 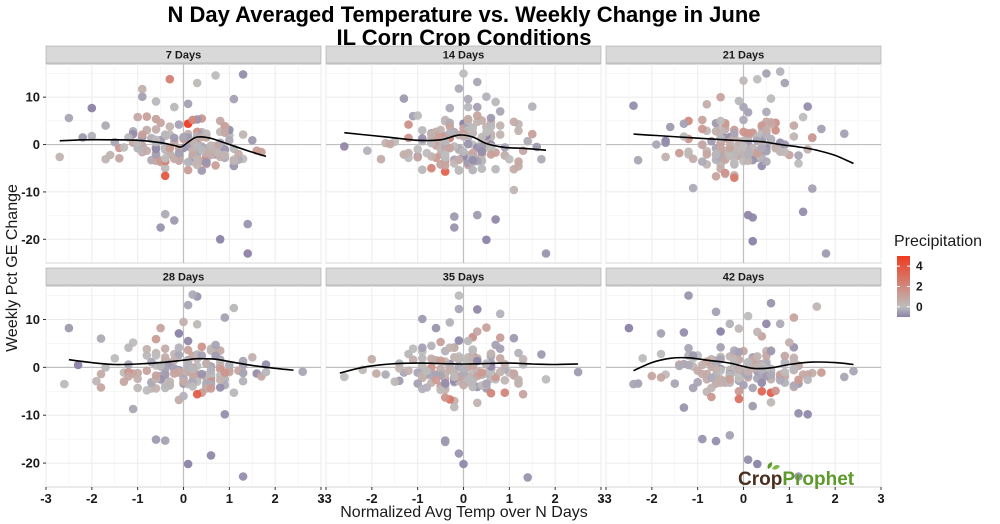 I want to click on x-tick-label: 0, so click(x=743, y=498).